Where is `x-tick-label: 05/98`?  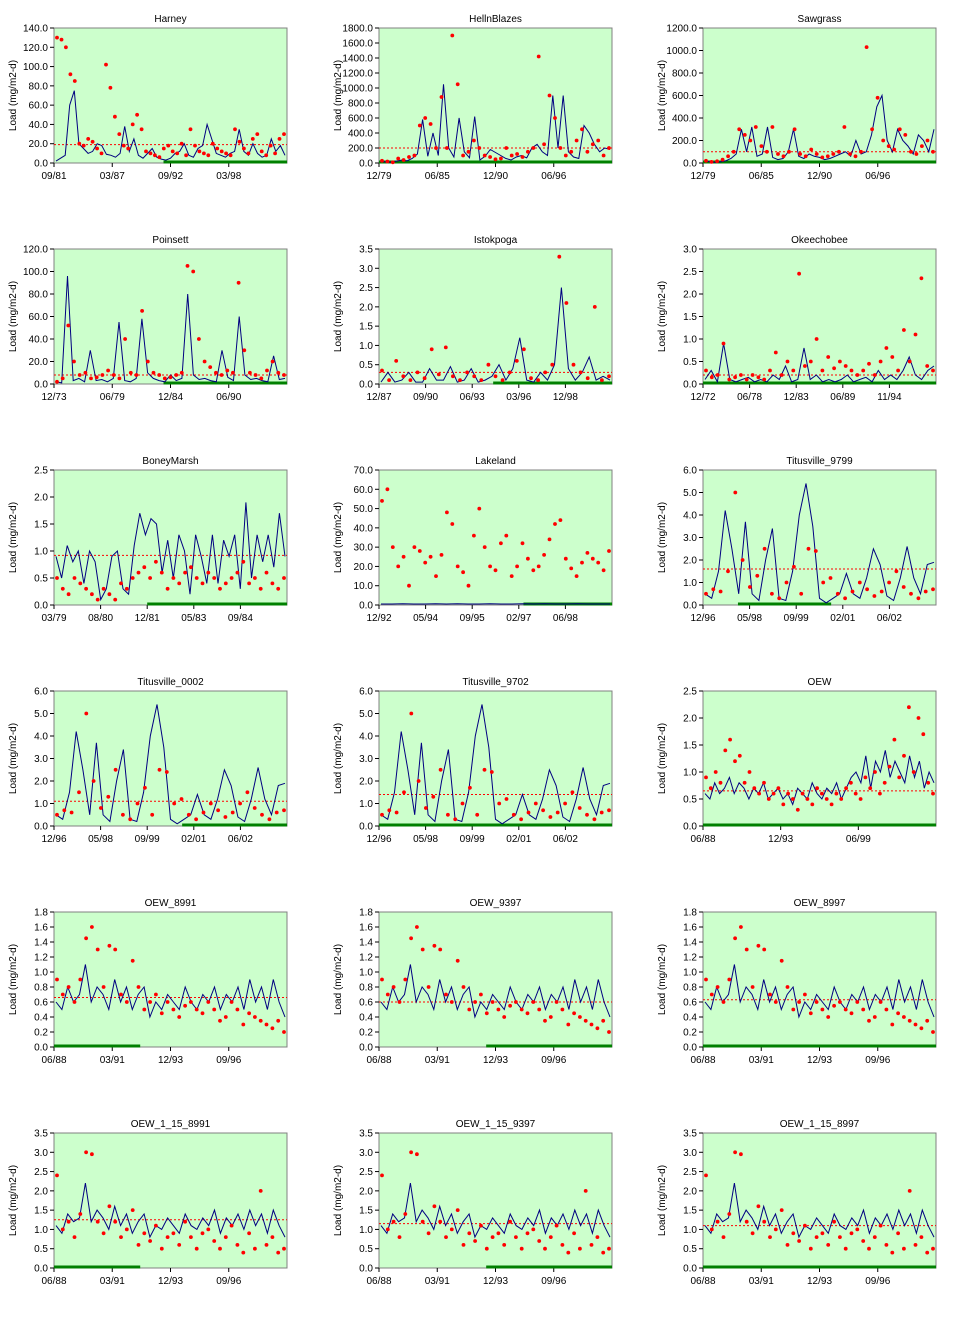
x-tick-label: 05/98 is located at coordinates (425, 839).